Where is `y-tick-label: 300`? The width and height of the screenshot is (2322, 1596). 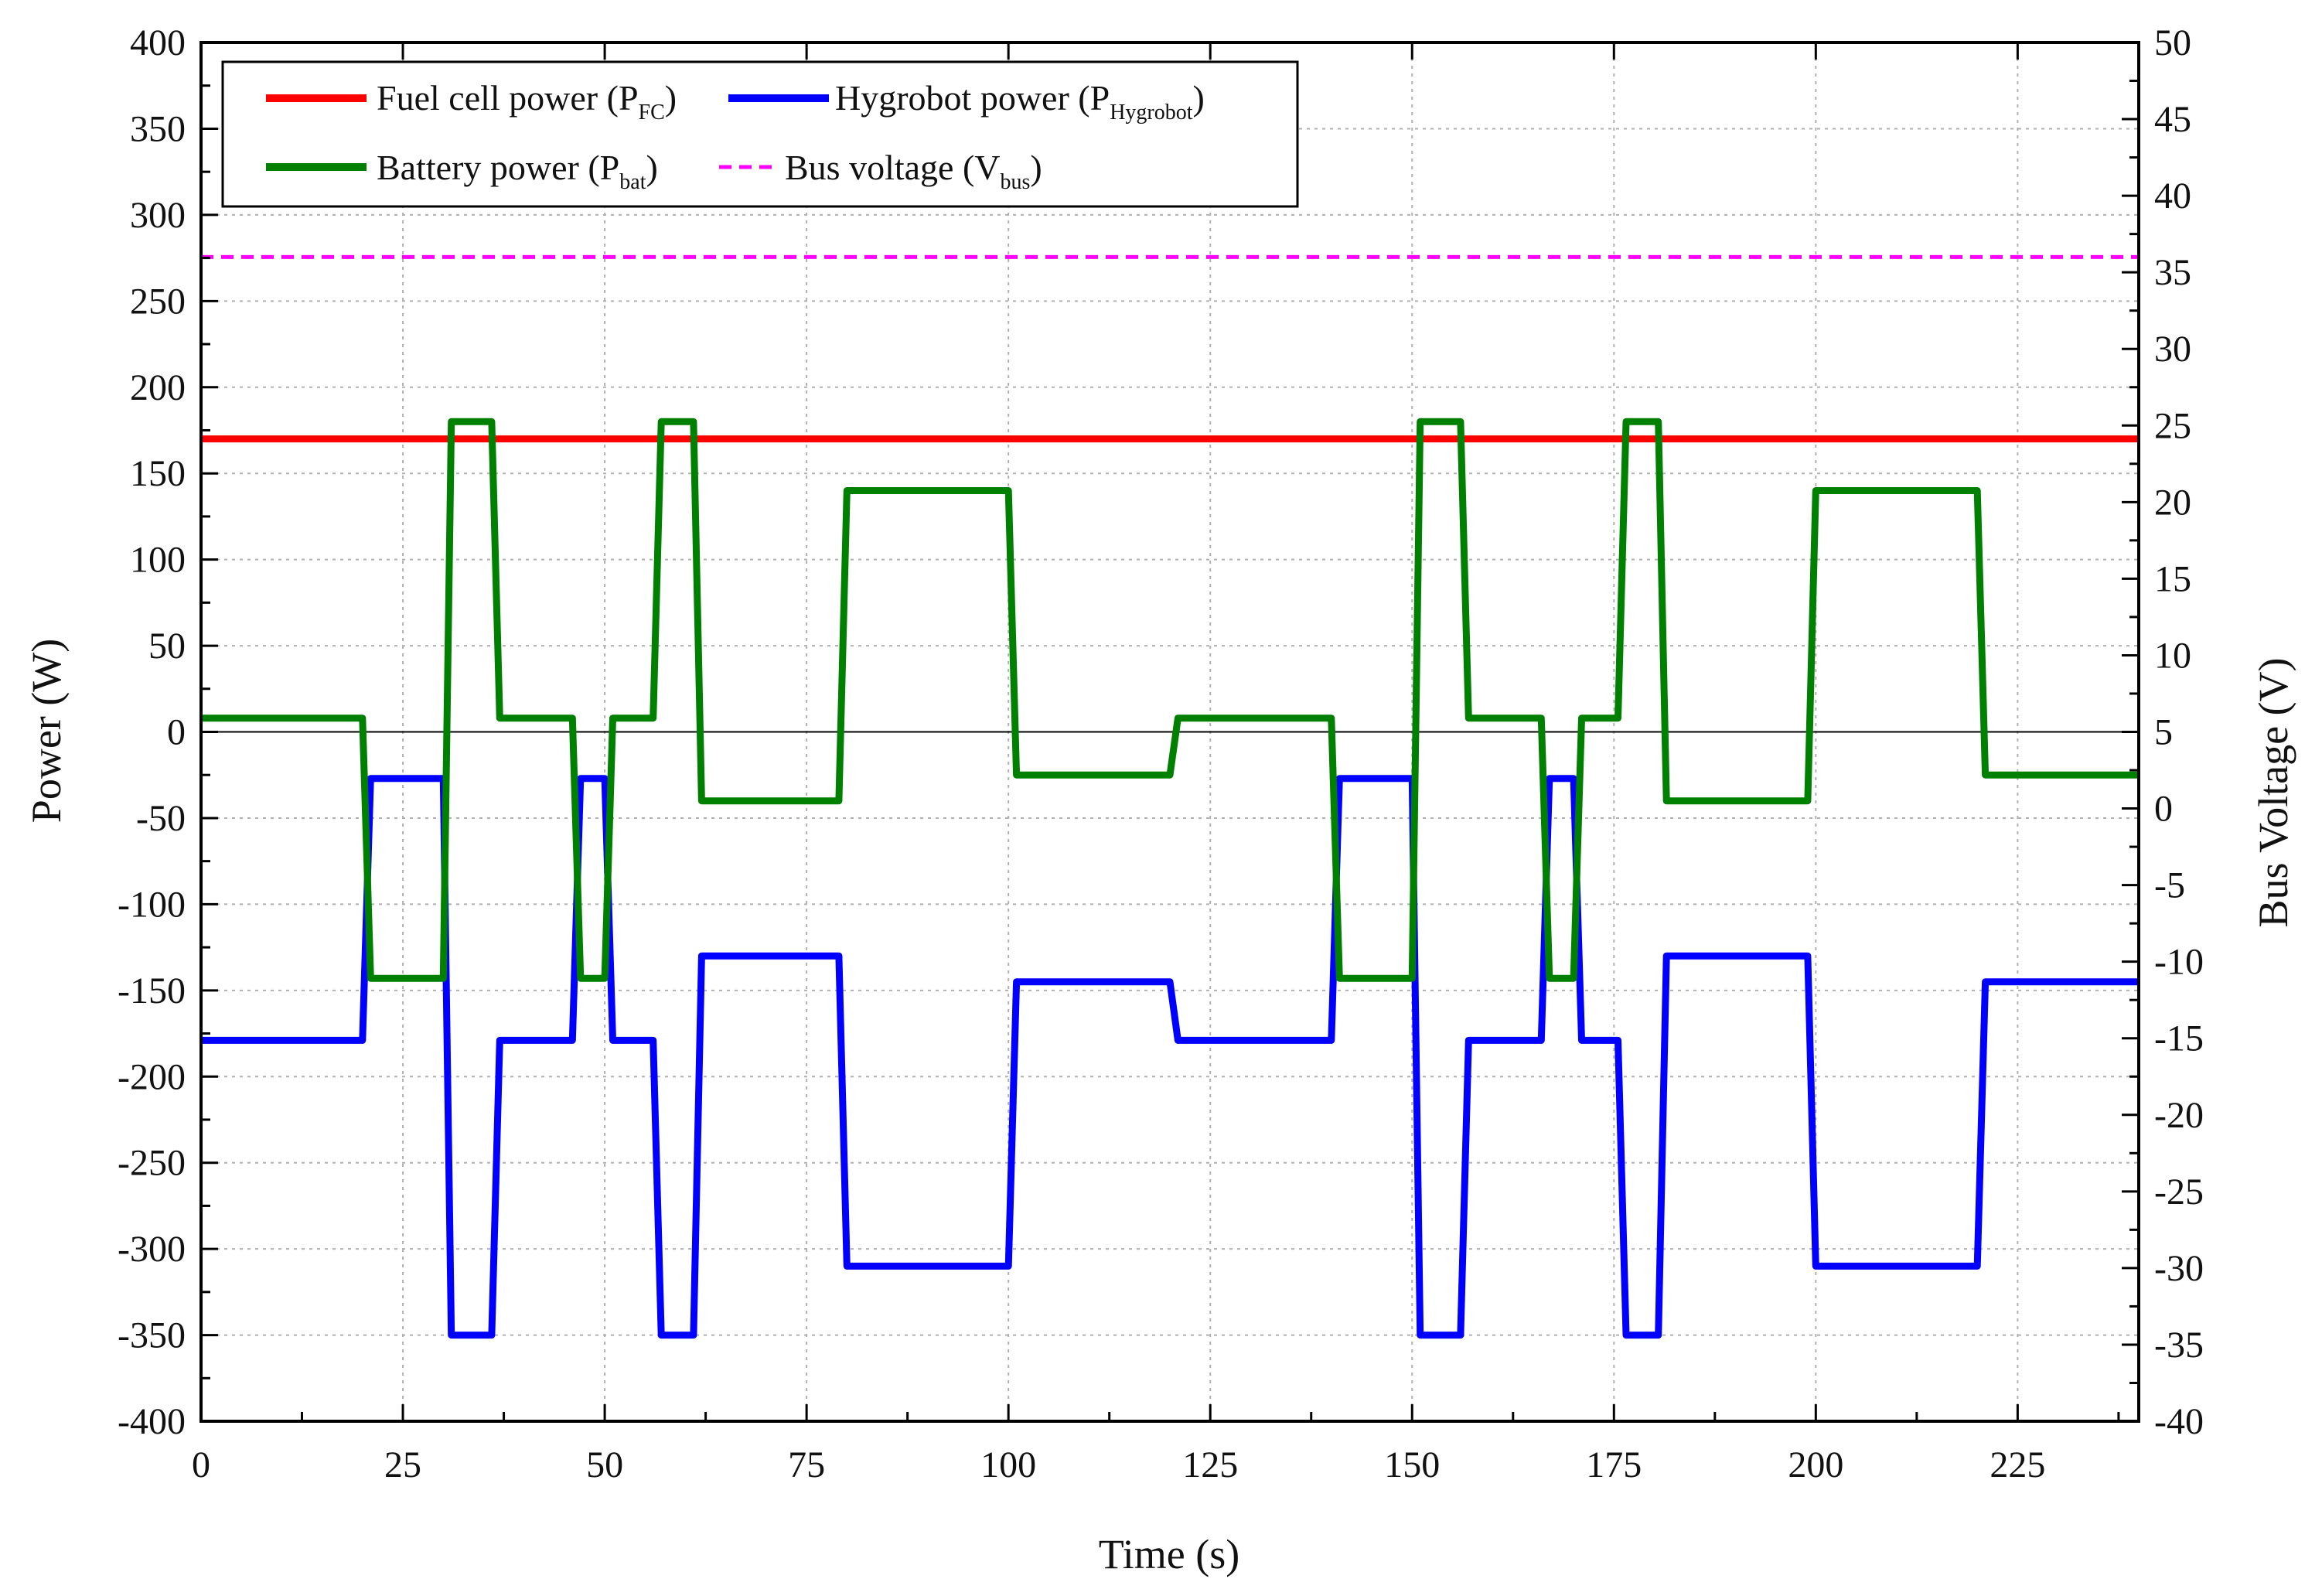 y-tick-label: 300 is located at coordinates (158, 215).